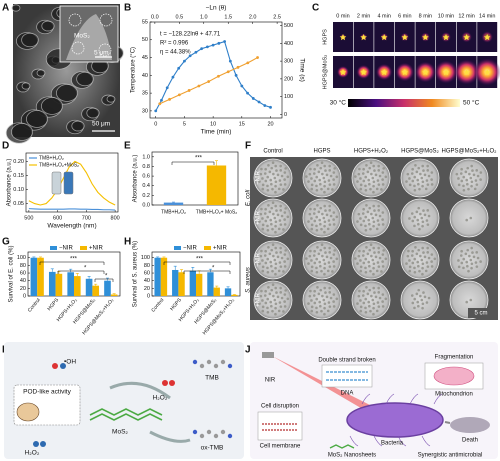  What do you see at coordinates (47, 392) in the screenshot?
I see `scheme-label: POD-like activity` at bounding box center [47, 392].